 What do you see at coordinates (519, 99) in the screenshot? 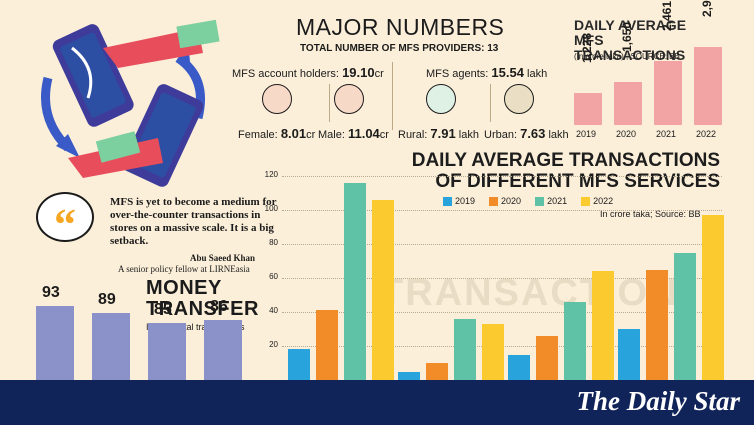
I see `urban-icon` at bounding box center [519, 99].